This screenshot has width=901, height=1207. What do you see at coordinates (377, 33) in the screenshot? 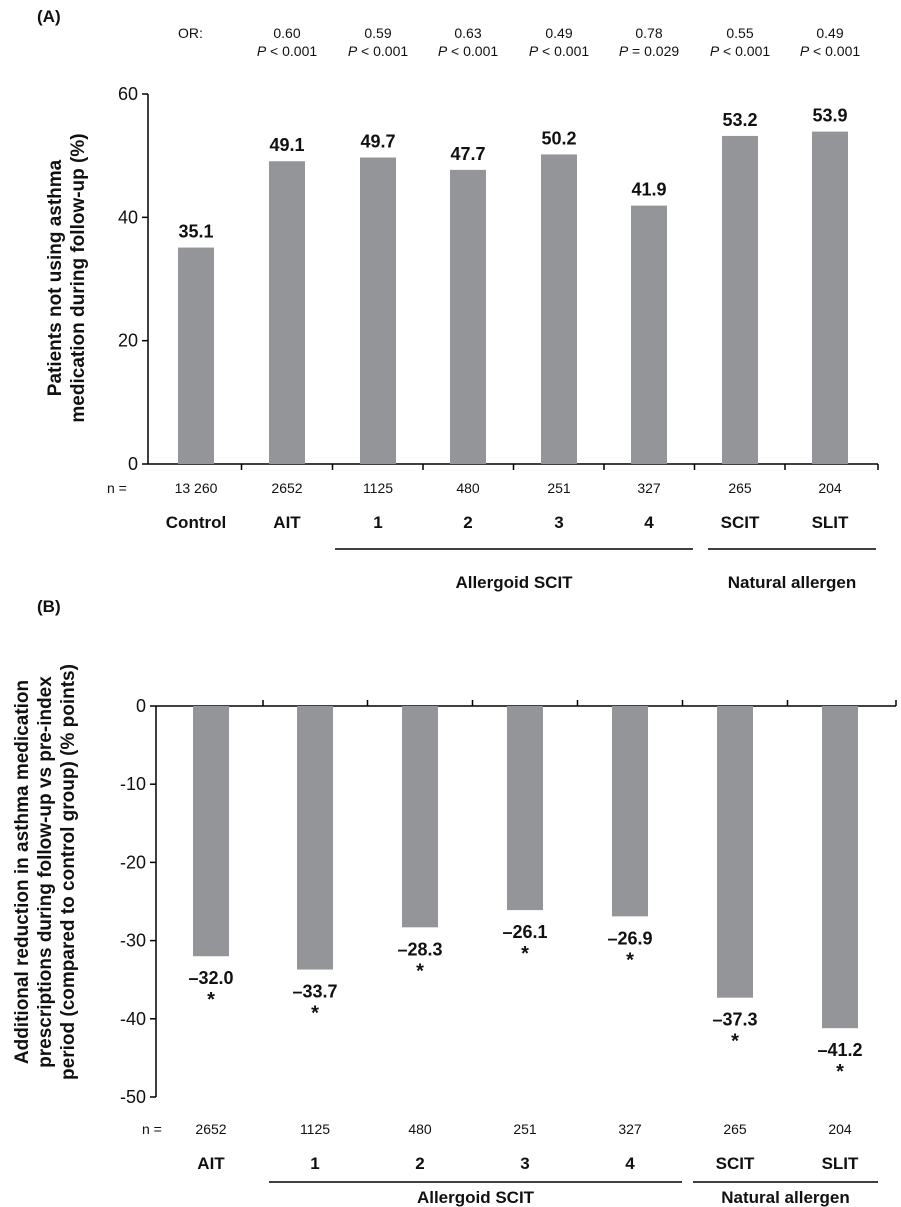
I see `panel-a-odds-ratio: 0.59` at bounding box center [377, 33].